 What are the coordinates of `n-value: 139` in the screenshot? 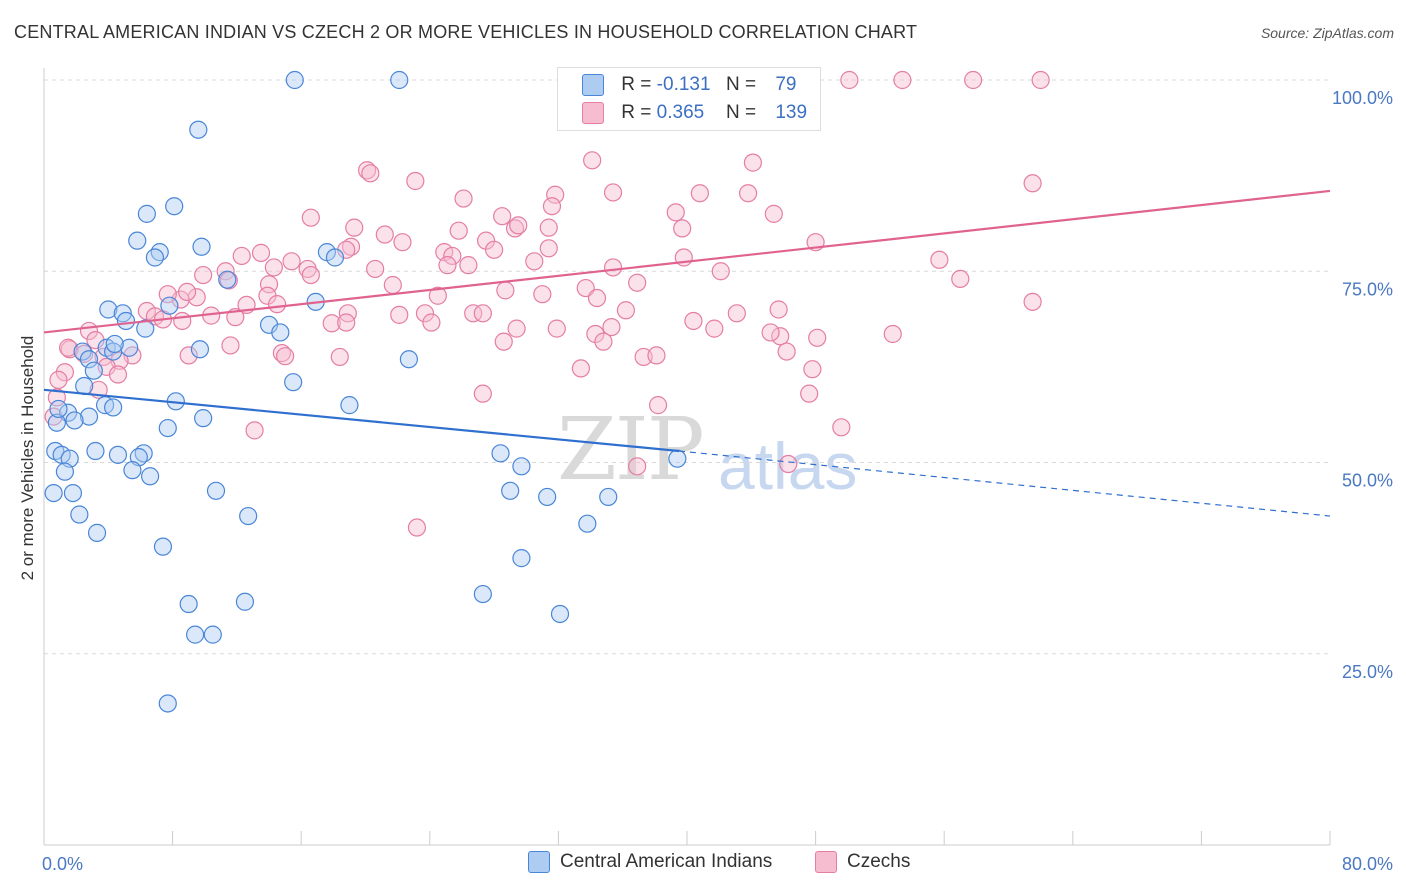 It's located at (791, 113).